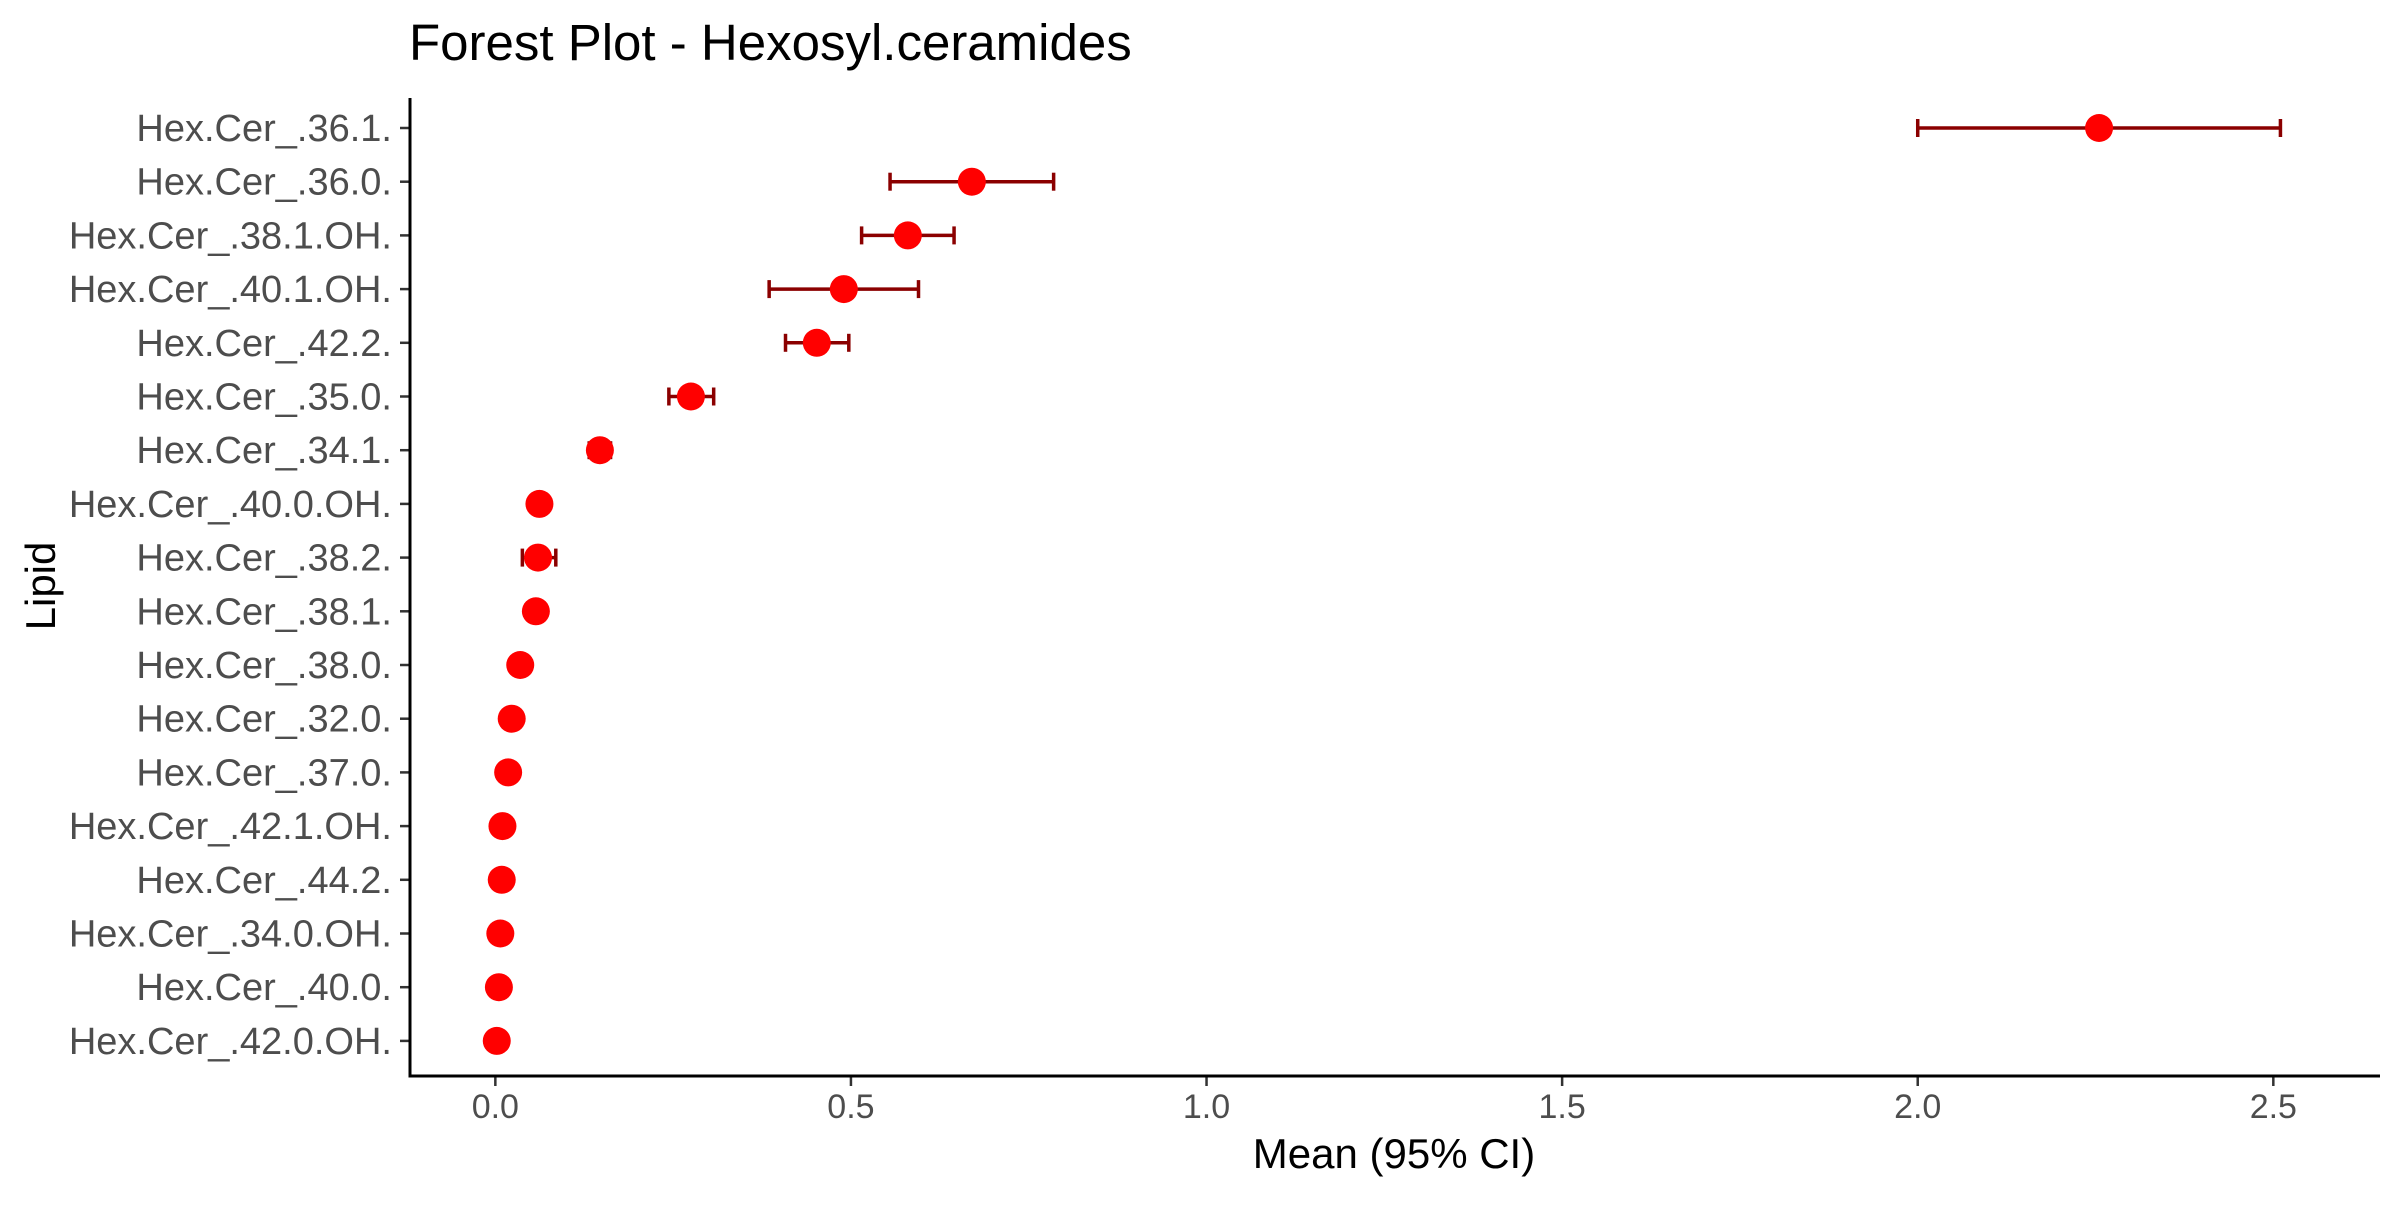 The width and height of the screenshot is (2400, 1205). I want to click on y-tick-label: Hex.Cer_.40.0.OH., so click(230, 505).